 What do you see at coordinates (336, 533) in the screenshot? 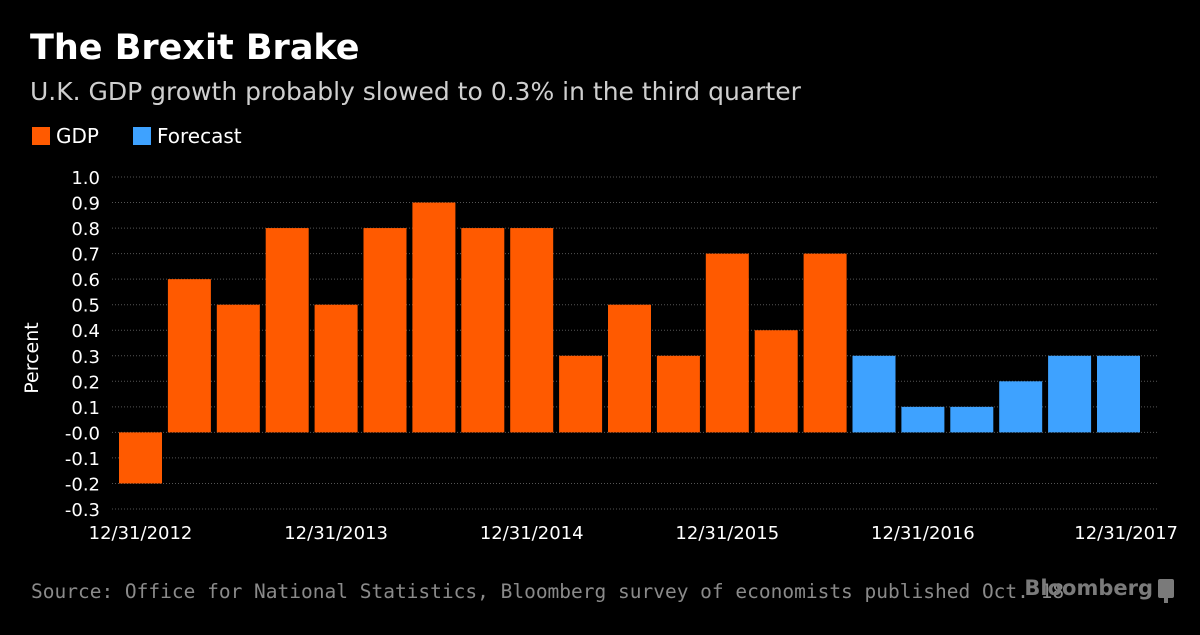
I see `x-tick-label: 12/31/2013` at bounding box center [336, 533].